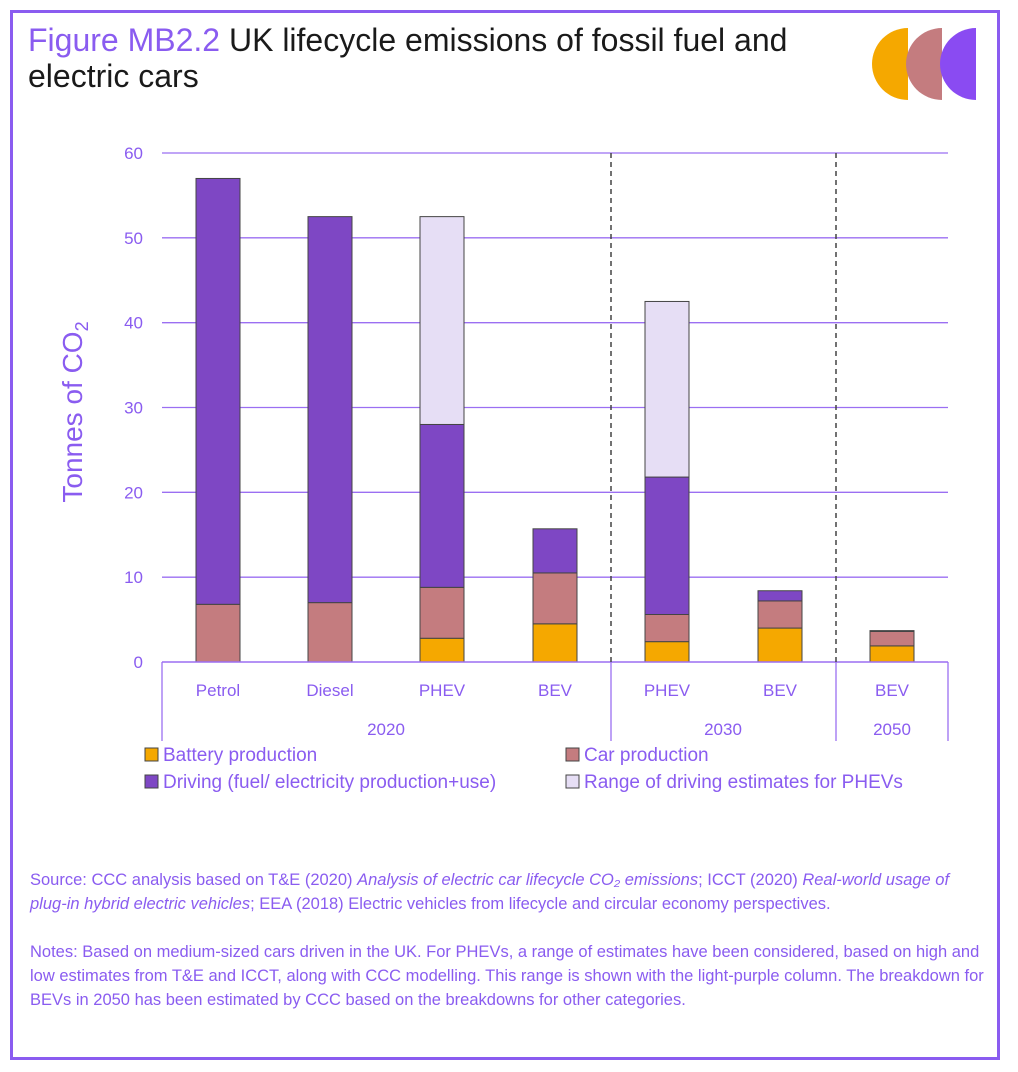  I want to click on y-tick-label: 0, so click(138, 662).